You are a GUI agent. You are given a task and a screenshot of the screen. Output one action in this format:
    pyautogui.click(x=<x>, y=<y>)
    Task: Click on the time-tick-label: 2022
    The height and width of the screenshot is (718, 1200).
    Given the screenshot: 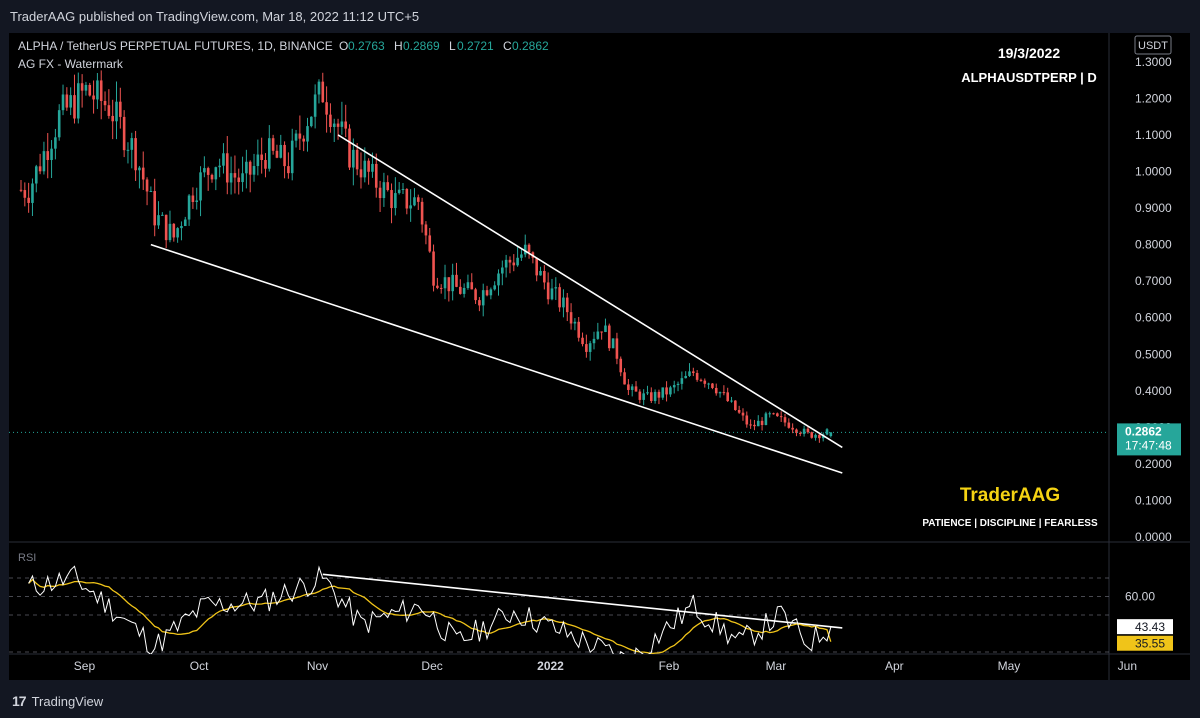 What is the action you would take?
    pyautogui.click(x=550, y=666)
    